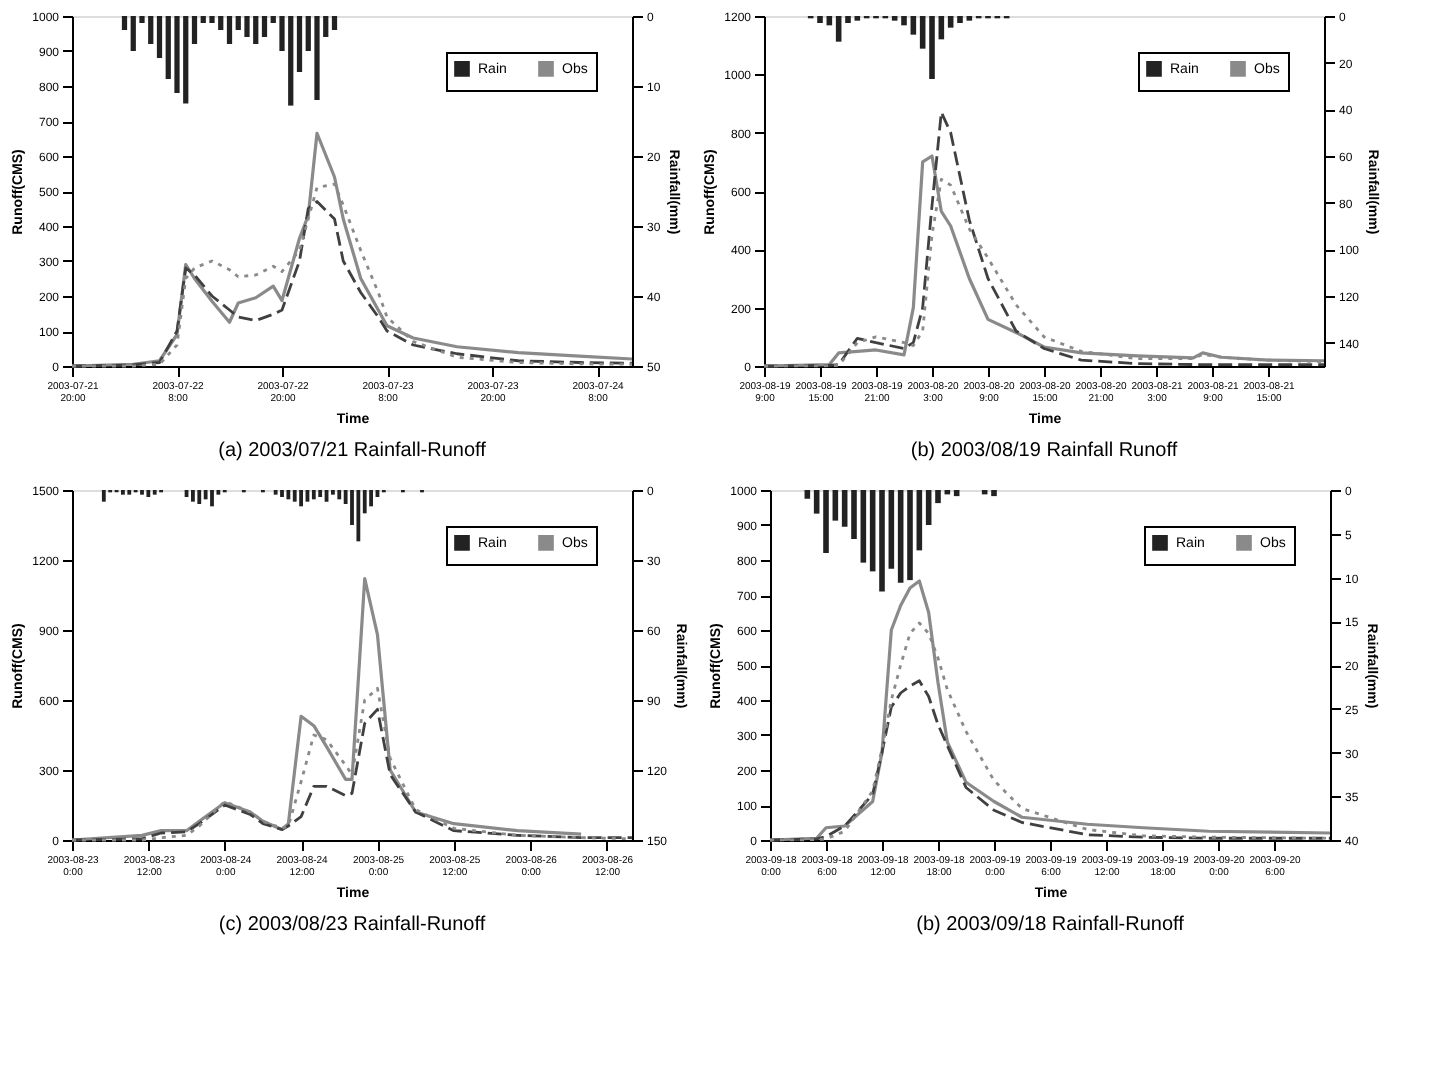 The width and height of the screenshot is (1438, 1082). I want to click on text: (b) 2003/09/18 Rainfall-Runoff, so click(1050, 925).